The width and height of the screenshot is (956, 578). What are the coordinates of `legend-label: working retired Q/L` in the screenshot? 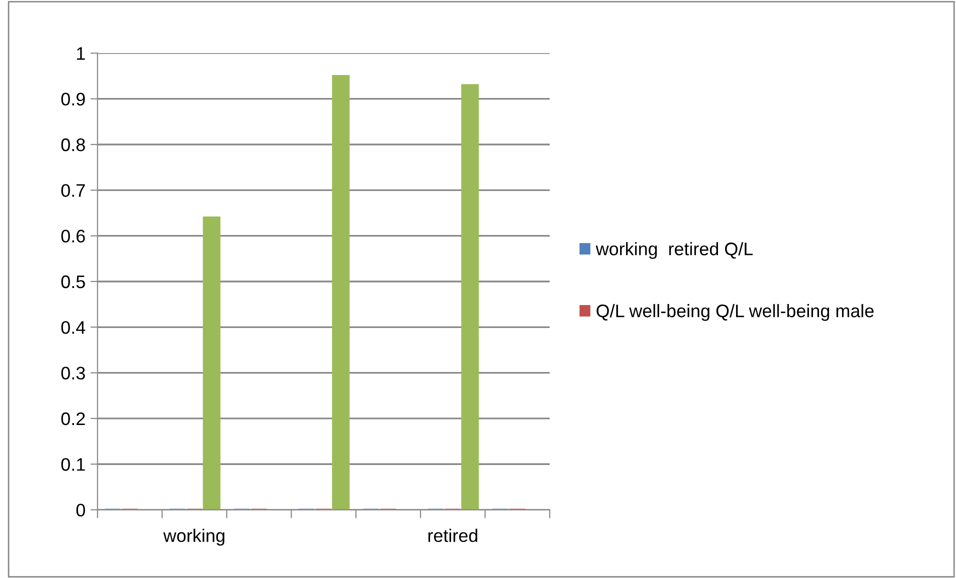 It's located at (674, 250).